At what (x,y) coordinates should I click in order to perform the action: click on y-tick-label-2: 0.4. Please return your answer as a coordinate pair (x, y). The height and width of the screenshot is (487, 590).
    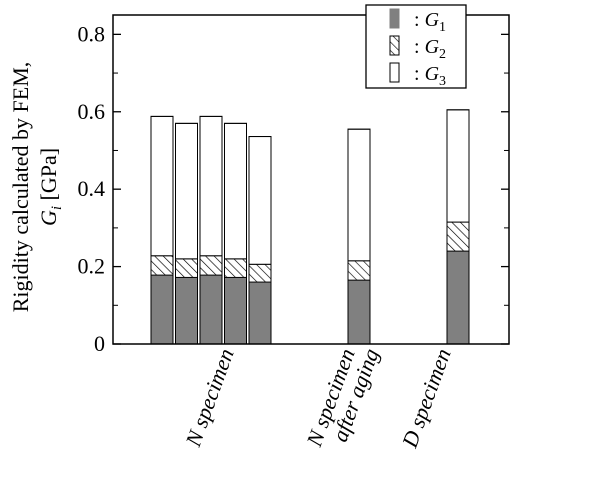
    Looking at the image, I should click on (92, 188).